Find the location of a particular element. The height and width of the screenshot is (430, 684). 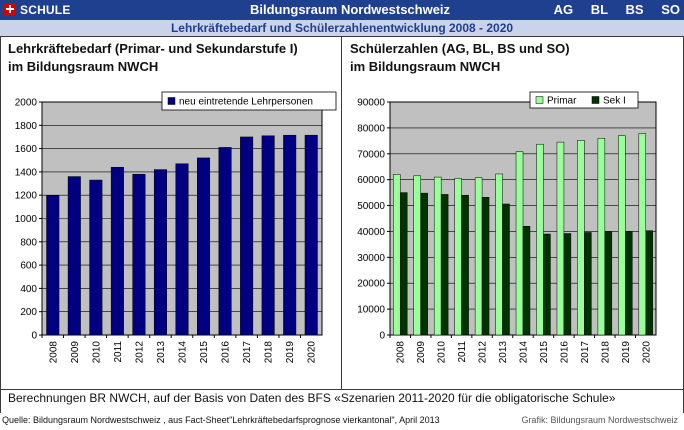

y-tick-label: 1000 is located at coordinates (26, 219).